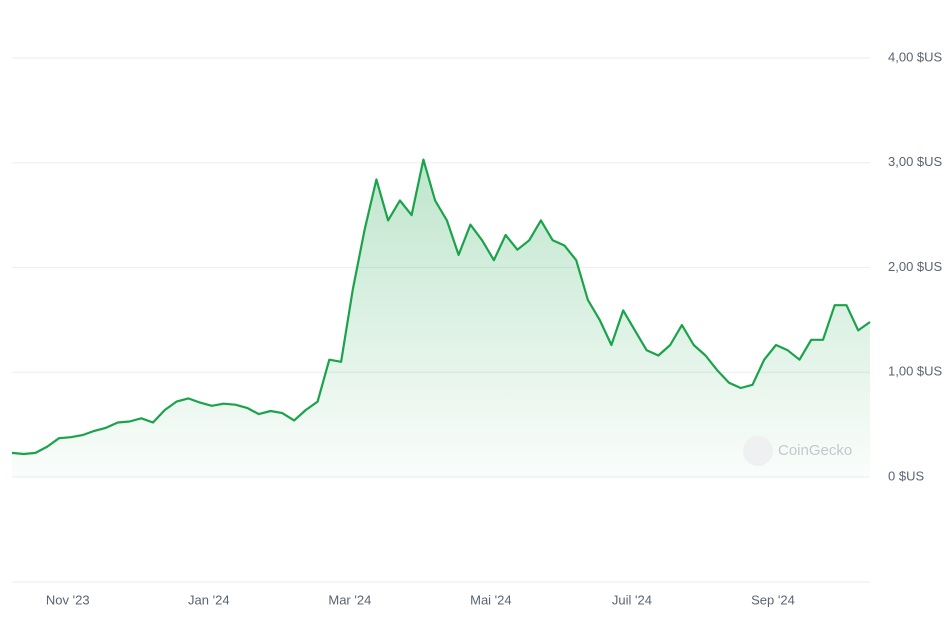 The height and width of the screenshot is (619, 949). Describe the element at coordinates (491, 599) in the screenshot. I see `x-tick-label: Mai '24` at that location.